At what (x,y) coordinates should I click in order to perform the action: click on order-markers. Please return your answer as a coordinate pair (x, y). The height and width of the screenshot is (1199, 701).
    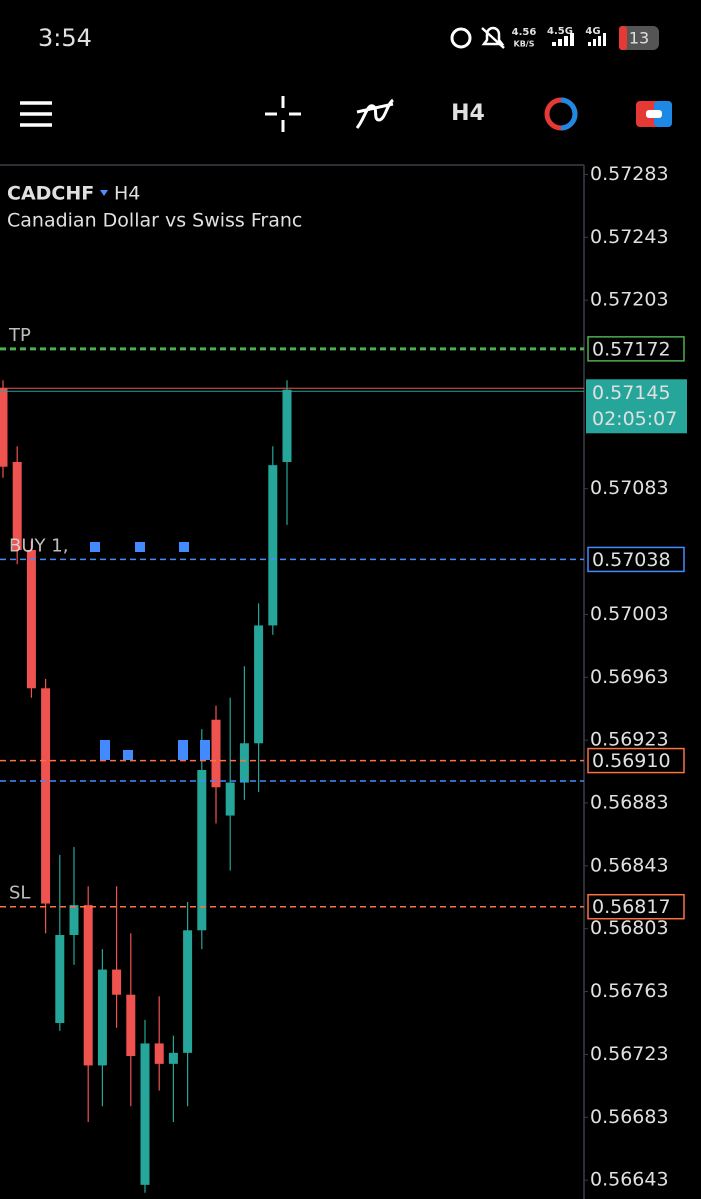
    Looking at the image, I should click on (150, 651).